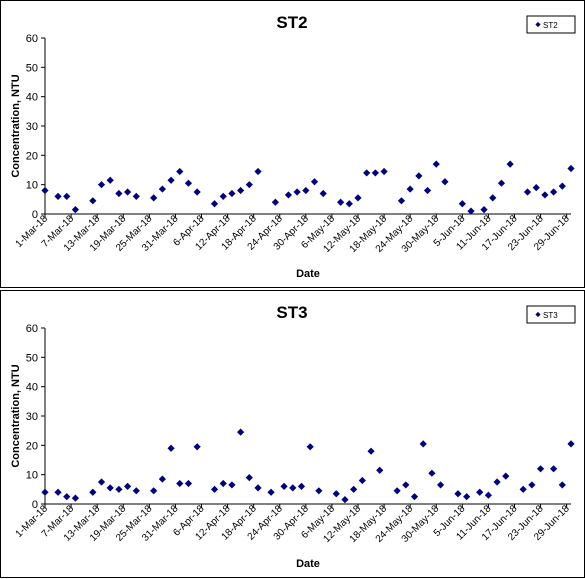  I want to click on legend-label: ST3, so click(550, 315).